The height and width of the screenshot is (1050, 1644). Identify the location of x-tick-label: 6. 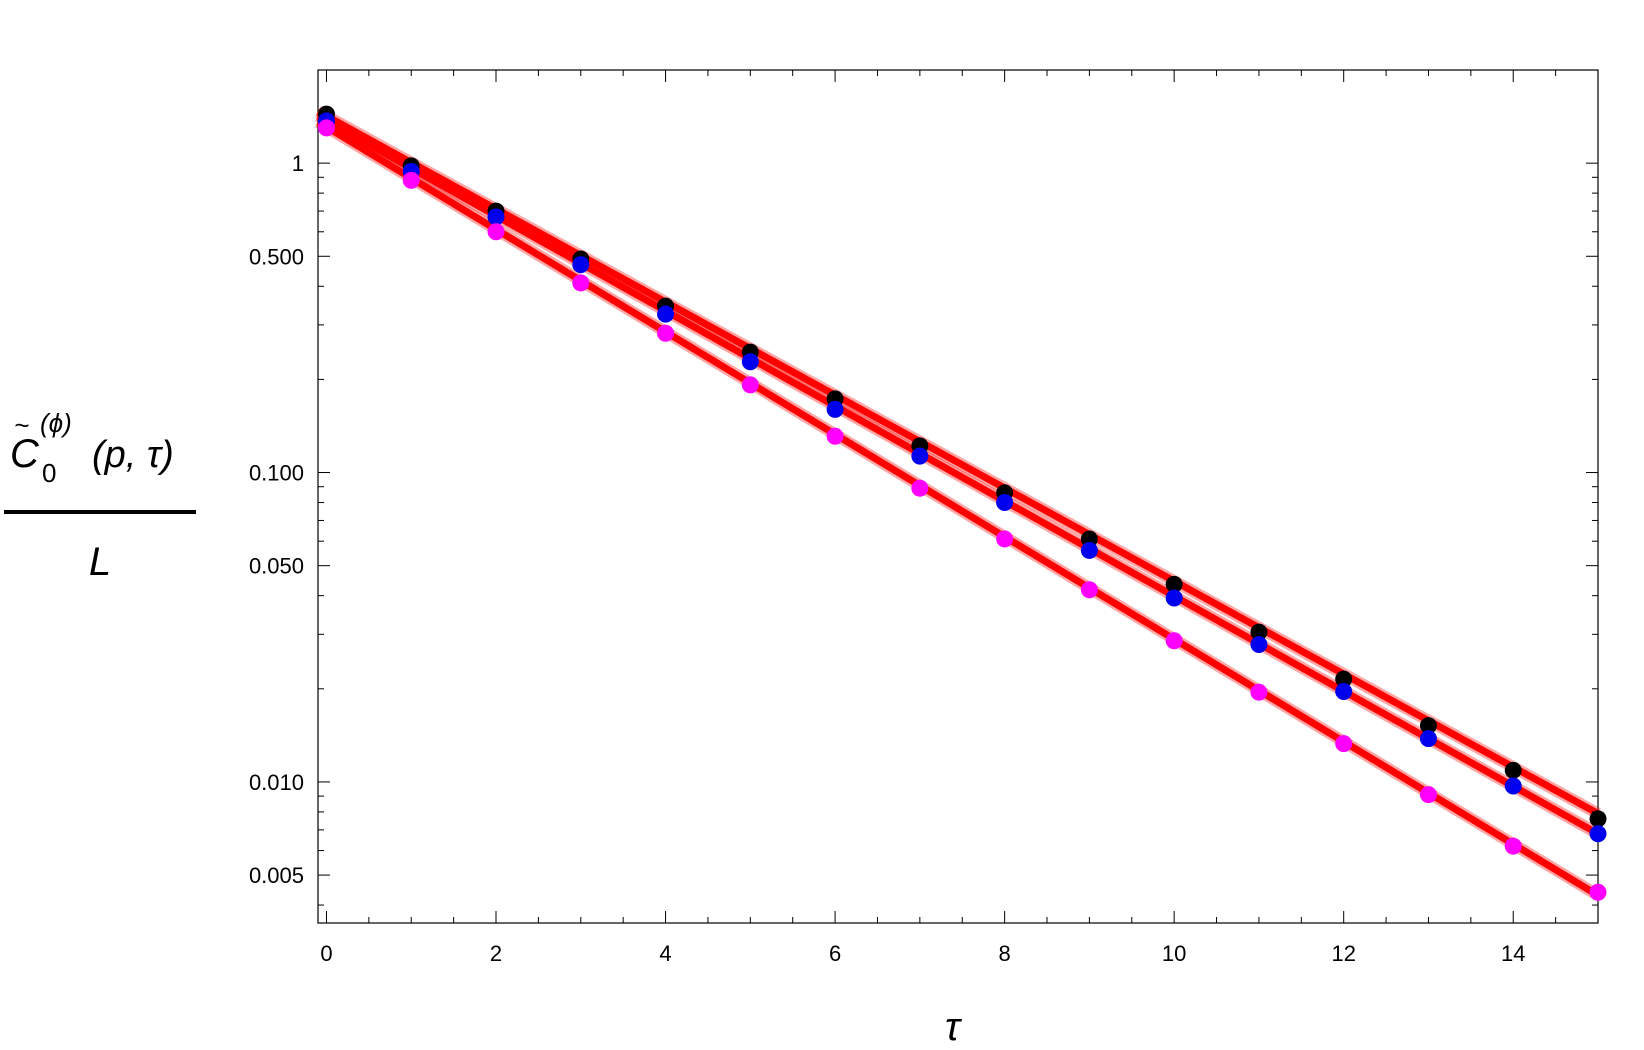
(835, 953).